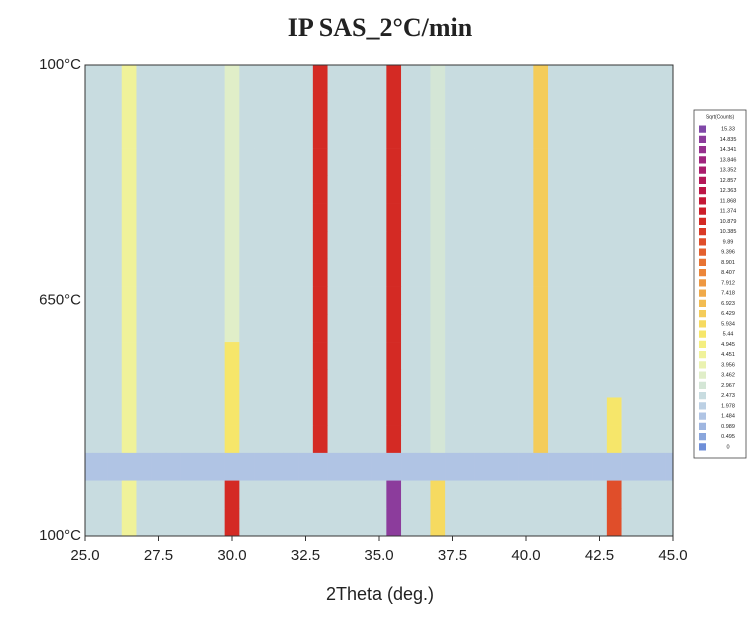 The height and width of the screenshot is (624, 755). What do you see at coordinates (728, 386) in the screenshot?
I see `colorbar-label: 2.967` at bounding box center [728, 386].